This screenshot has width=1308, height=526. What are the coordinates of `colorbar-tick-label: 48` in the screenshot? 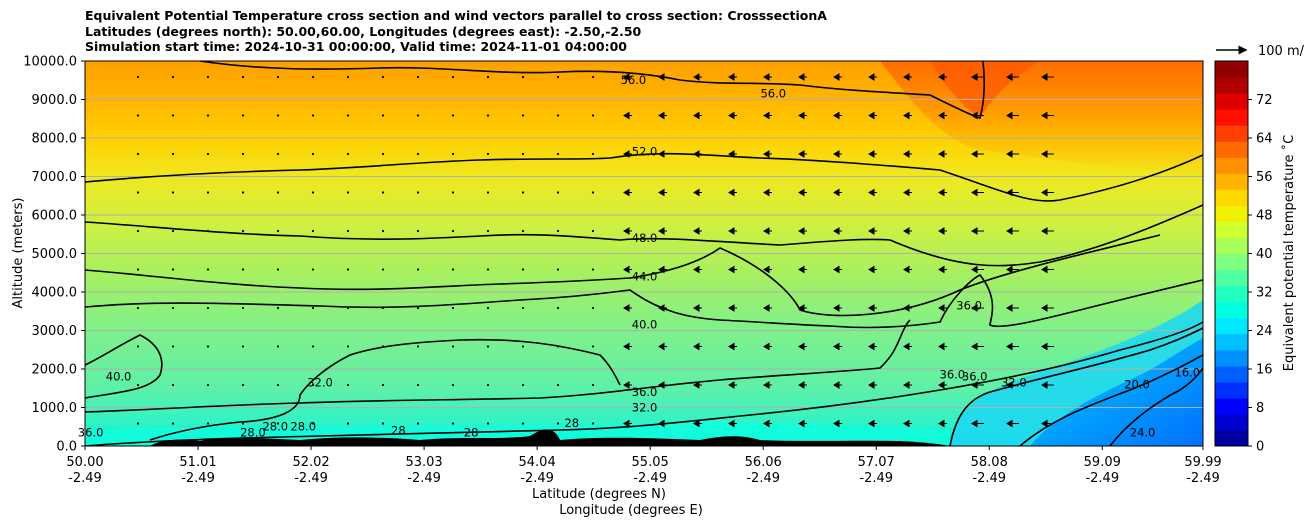 It's located at (1264, 216).